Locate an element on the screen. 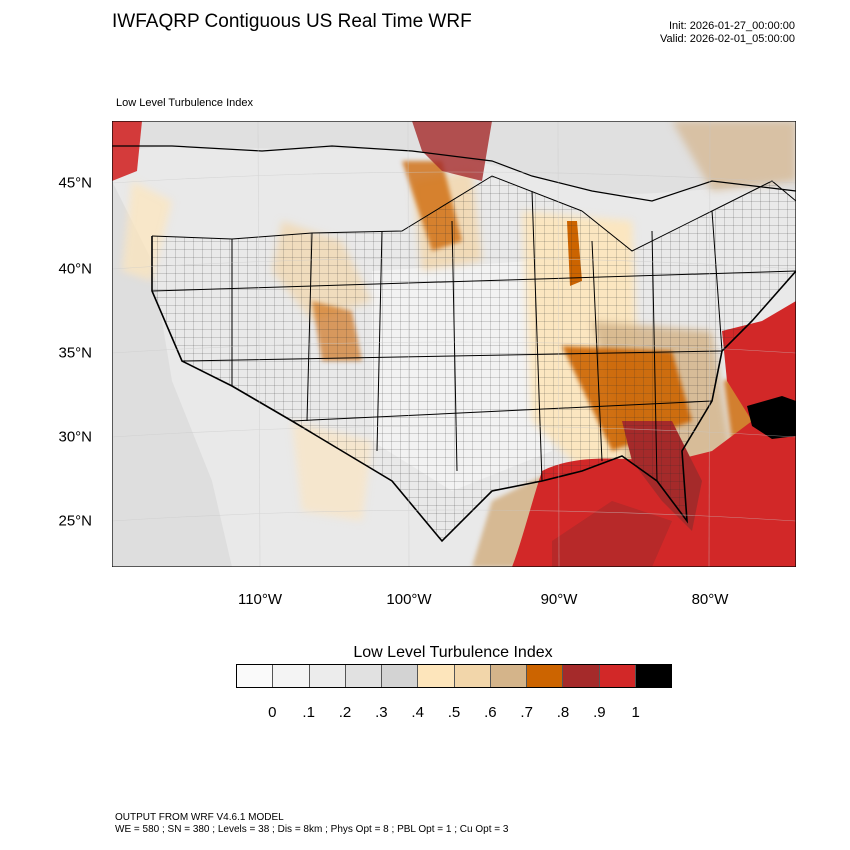 This screenshot has width=850, height=850. colorbar is located at coordinates (454, 676).